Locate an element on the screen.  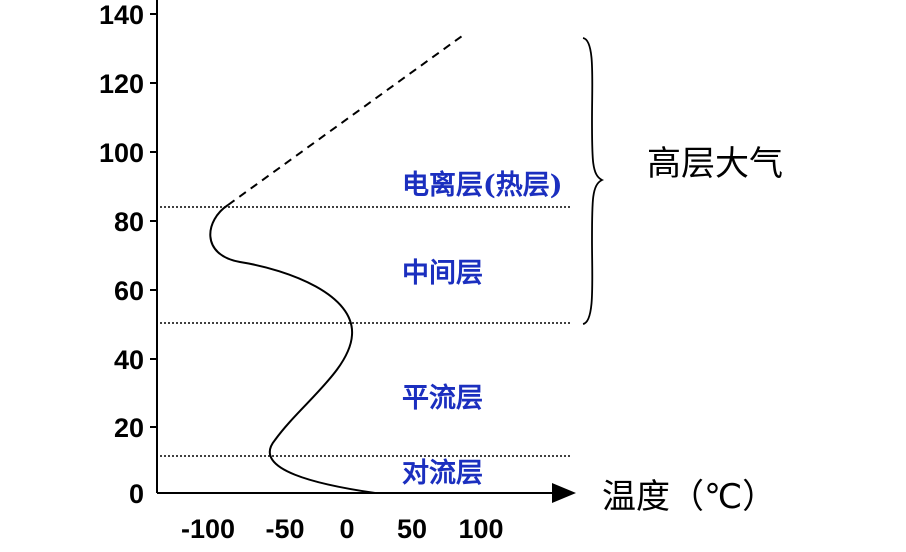
x-tick-labels: -100 -50 0 50 100 is located at coordinates (342, 529).